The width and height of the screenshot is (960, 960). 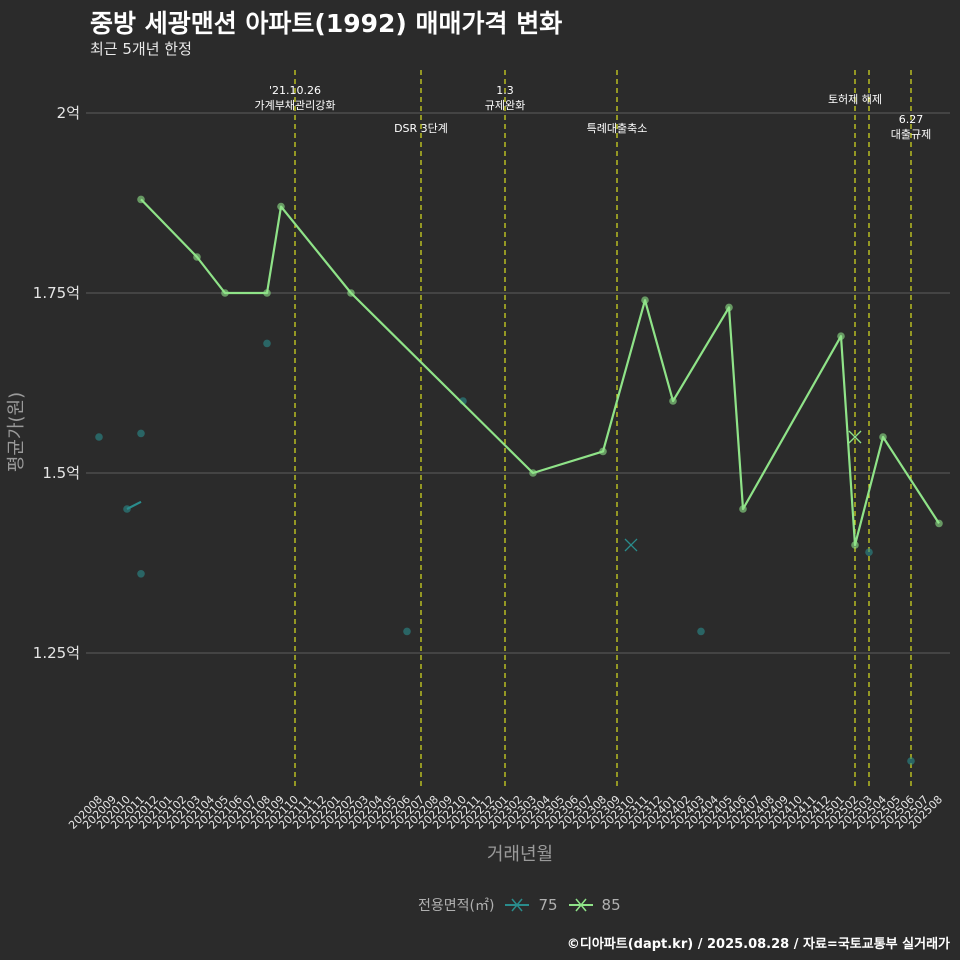 What do you see at coordinates (611, 905) in the screenshot?
I see `legend-label-85: 85` at bounding box center [611, 905].